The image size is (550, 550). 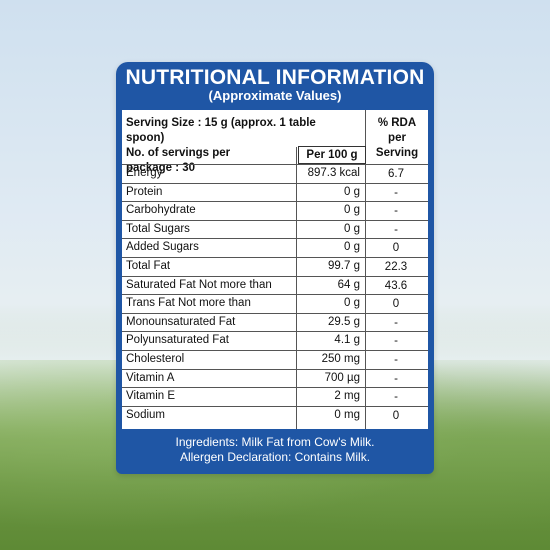 What do you see at coordinates (344, 265) in the screenshot?
I see `nutrient-value: 99.7 g` at bounding box center [344, 265].